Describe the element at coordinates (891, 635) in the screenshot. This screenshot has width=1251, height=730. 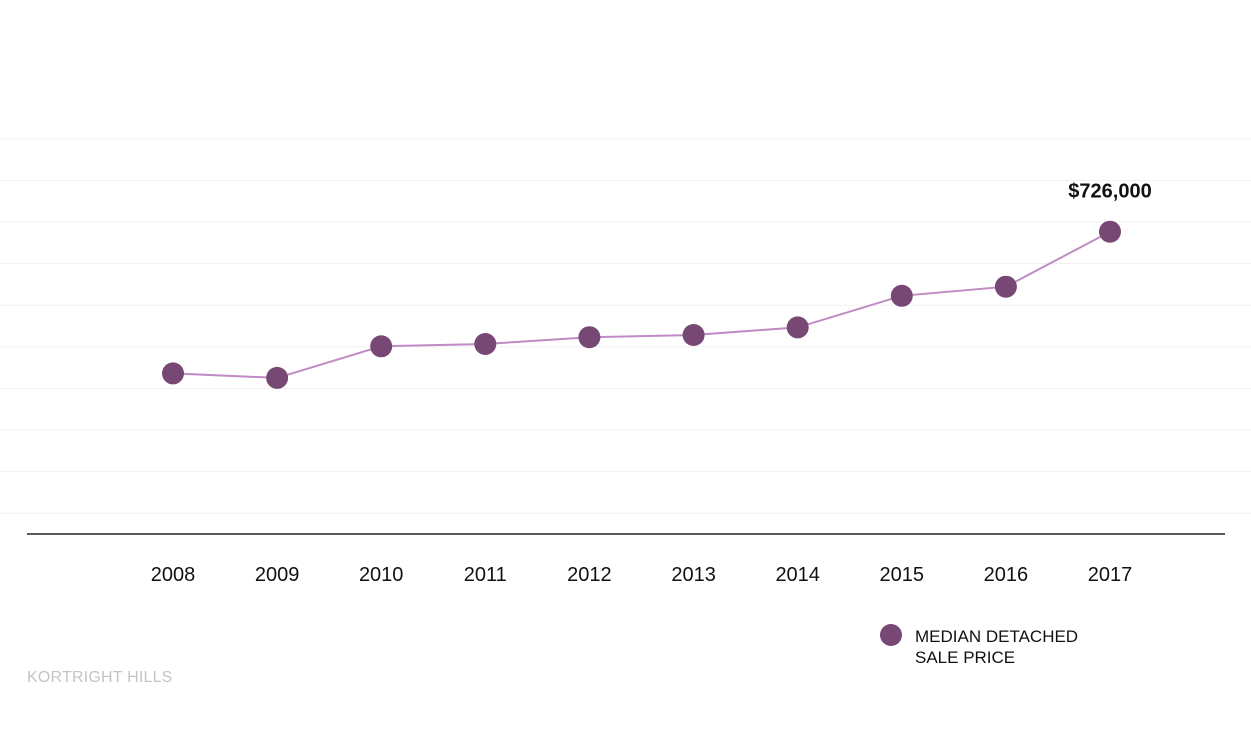
I see `legend-marker-icon` at that location.